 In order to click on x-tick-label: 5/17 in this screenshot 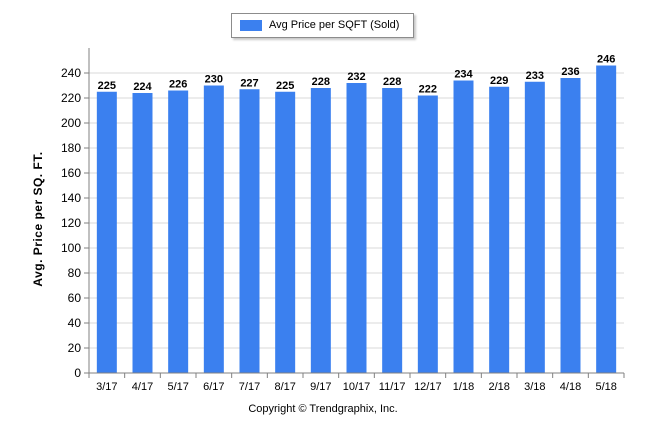, I will do `click(177, 387)`.